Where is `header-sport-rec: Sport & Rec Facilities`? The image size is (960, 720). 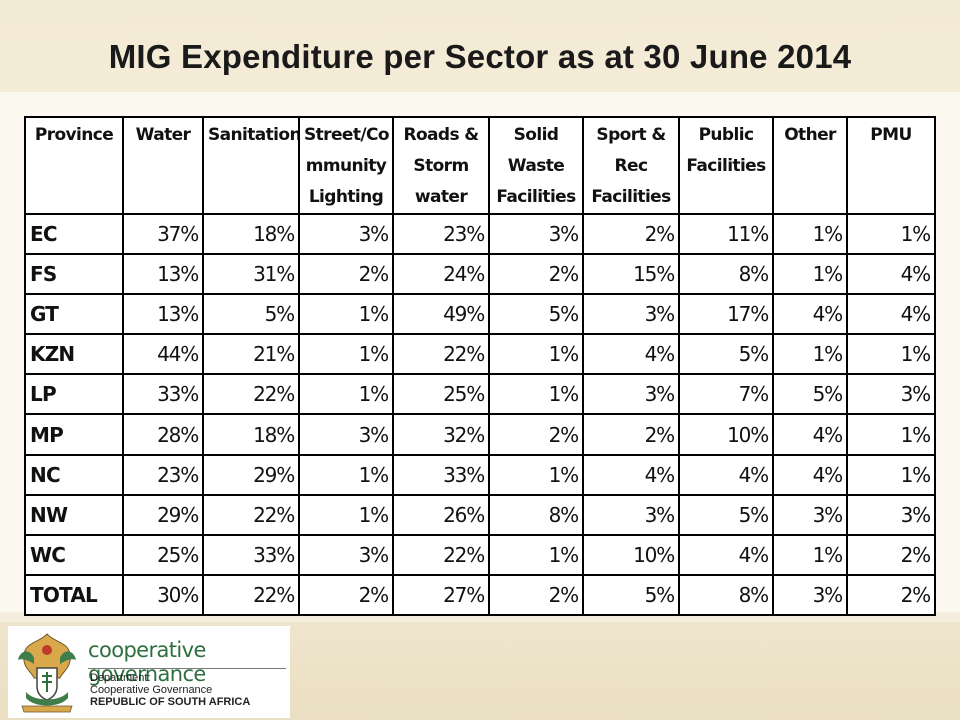
header-sport-rec: Sport & Rec Facilities is located at coordinates (631, 165).